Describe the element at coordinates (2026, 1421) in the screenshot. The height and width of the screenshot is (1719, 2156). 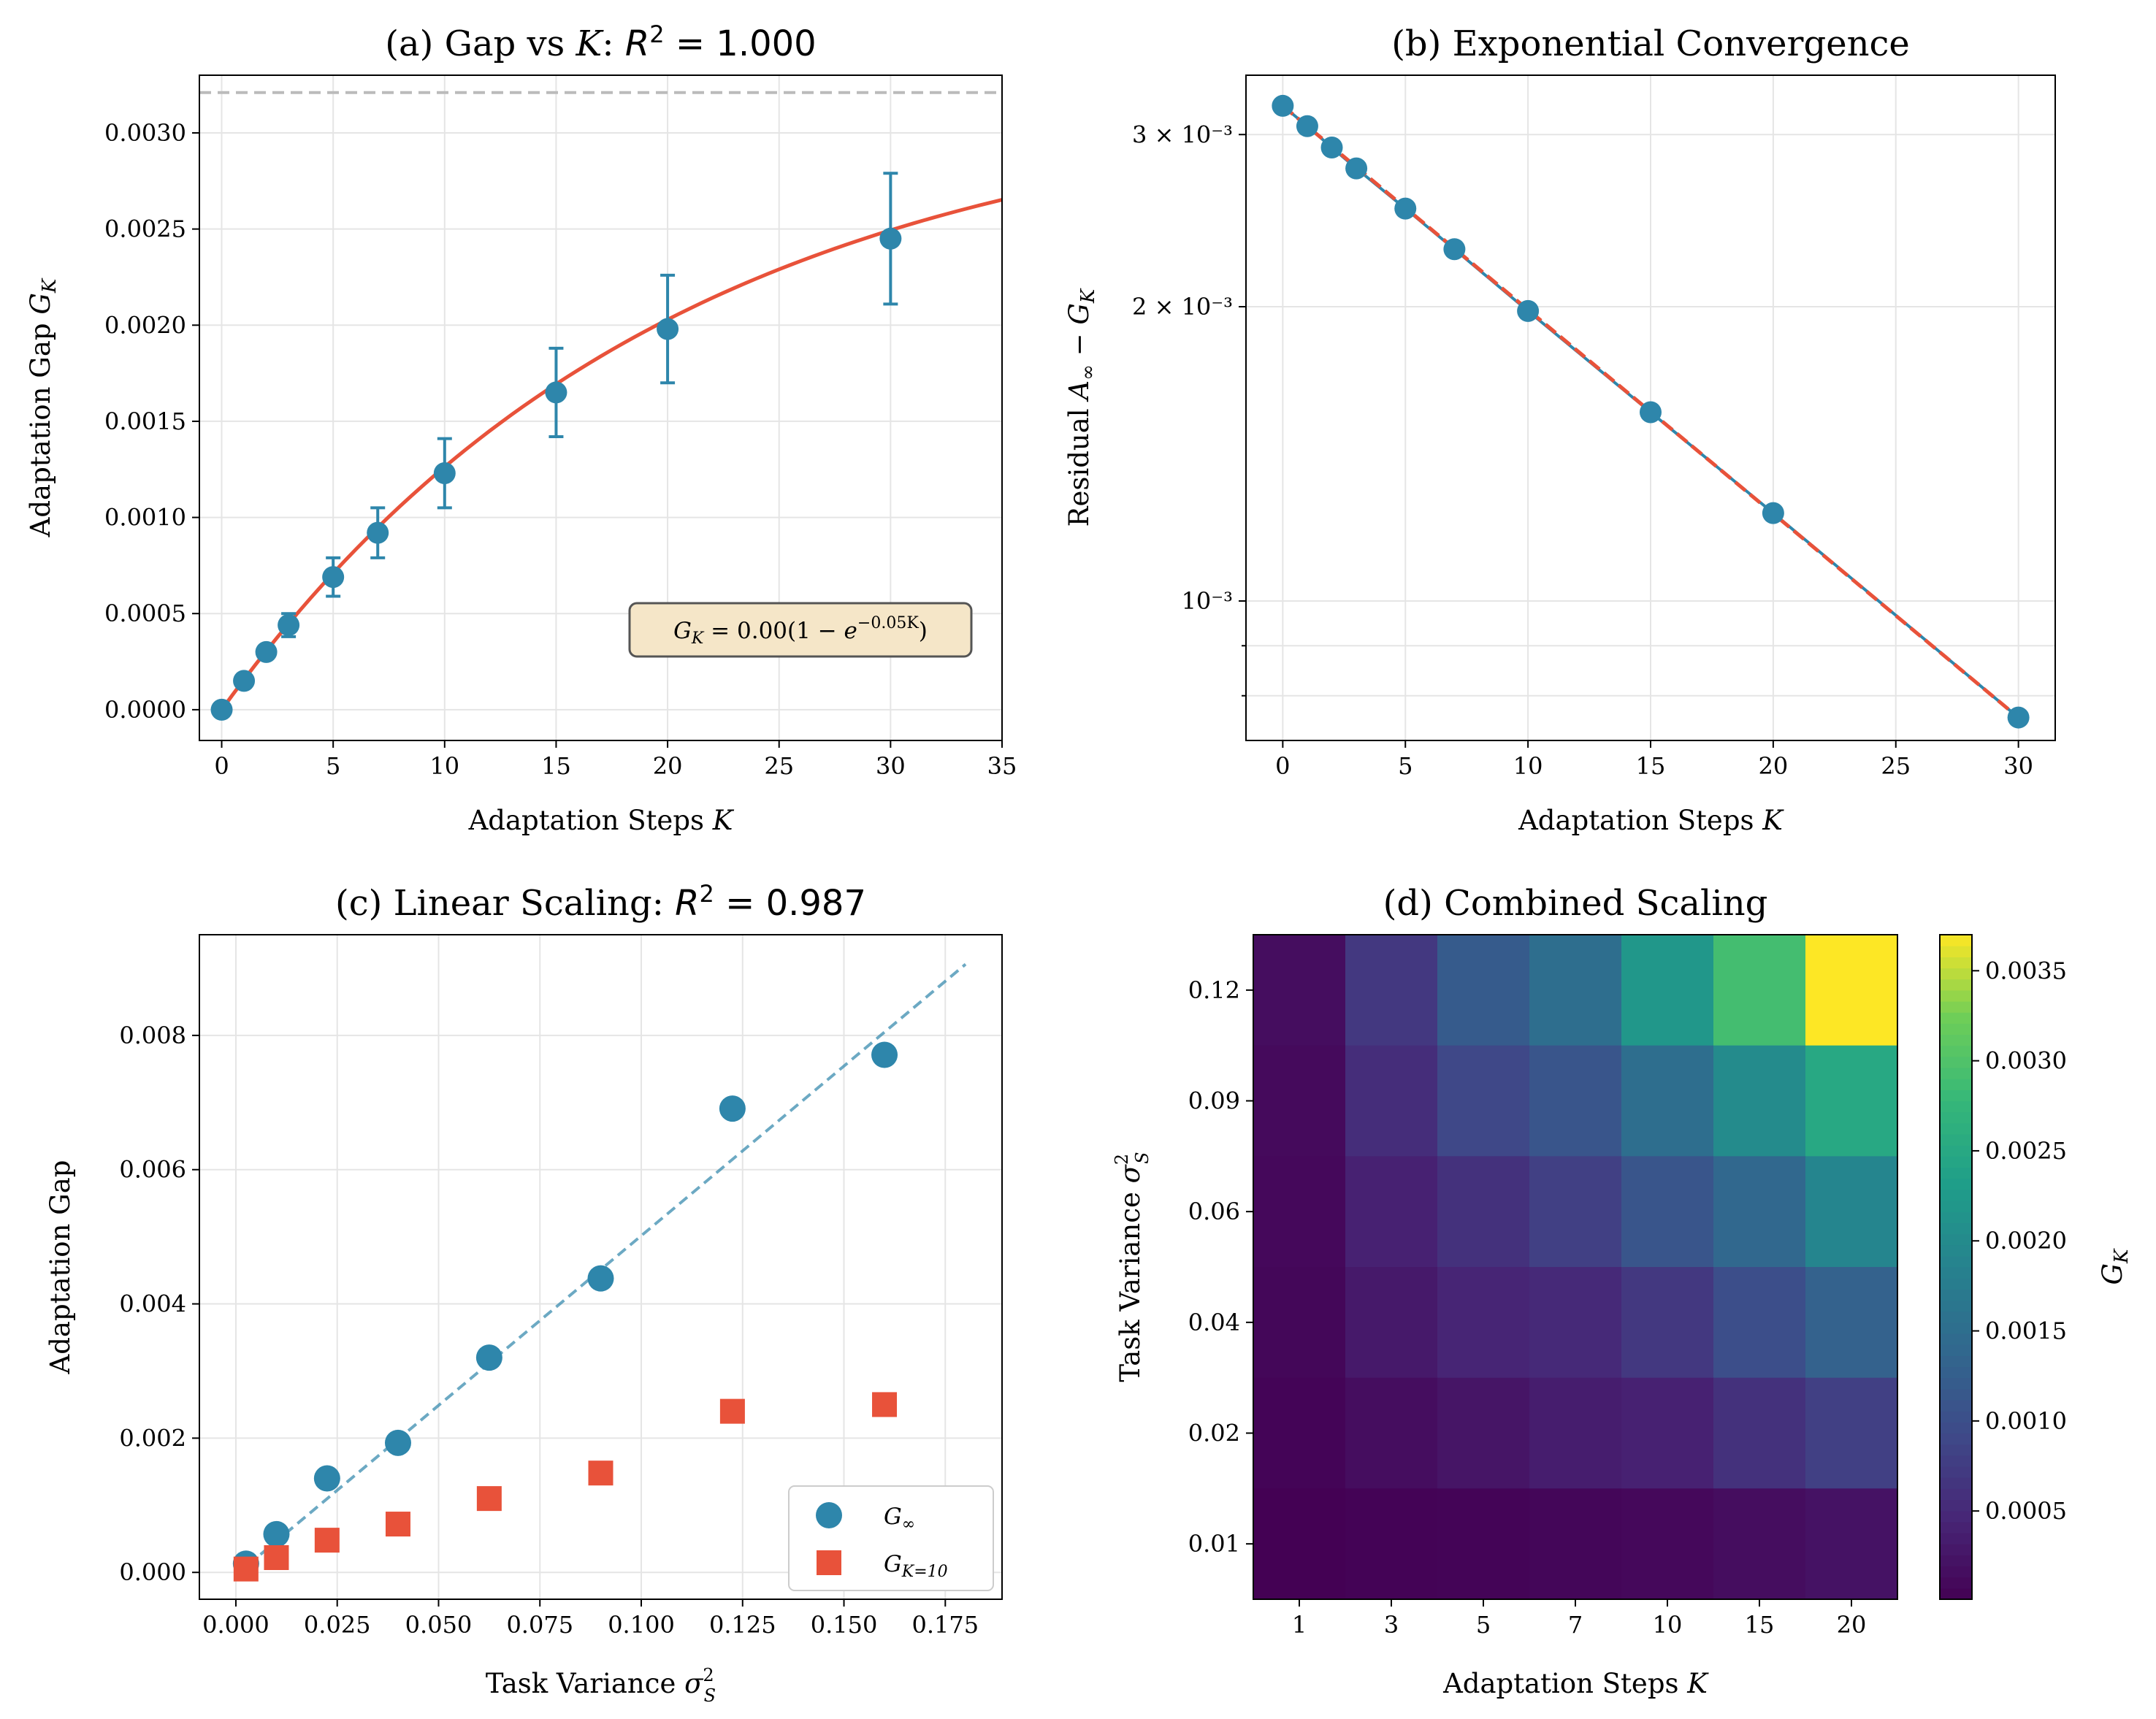
I see `colorbar-tick-label: 0.0010` at that location.